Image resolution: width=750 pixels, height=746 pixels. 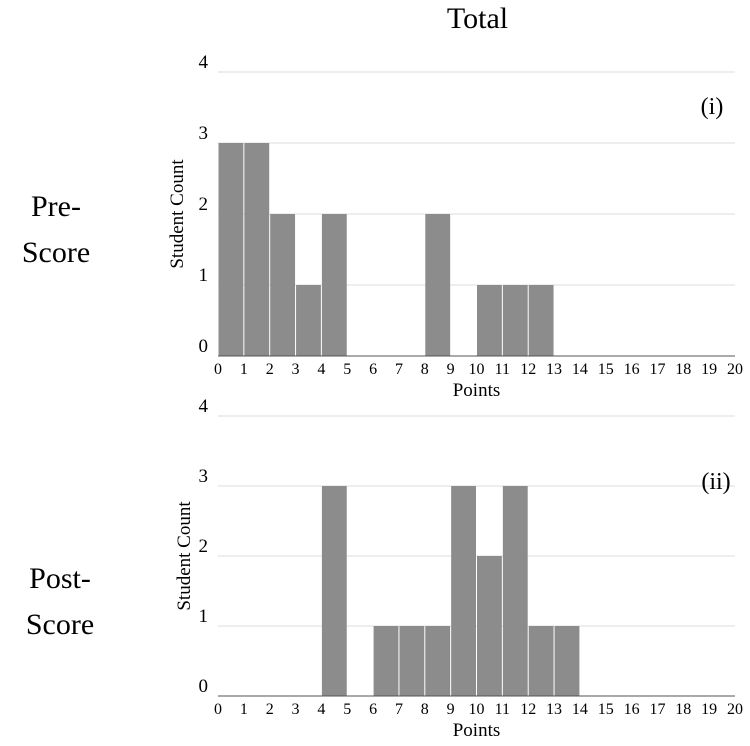 I want to click on row-label-pre-score: Pre- Score, so click(x=56, y=230).